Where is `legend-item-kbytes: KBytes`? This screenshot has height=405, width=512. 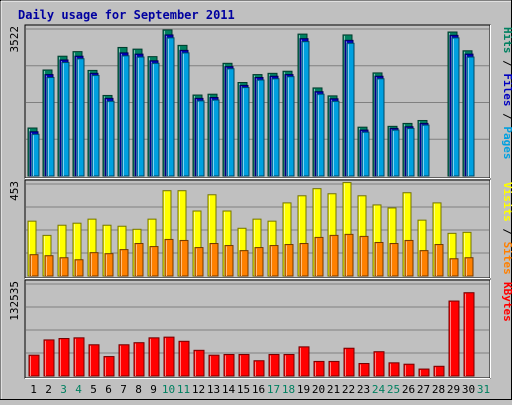
legend-item-kbytes: KBytes is located at coordinates (506, 302).